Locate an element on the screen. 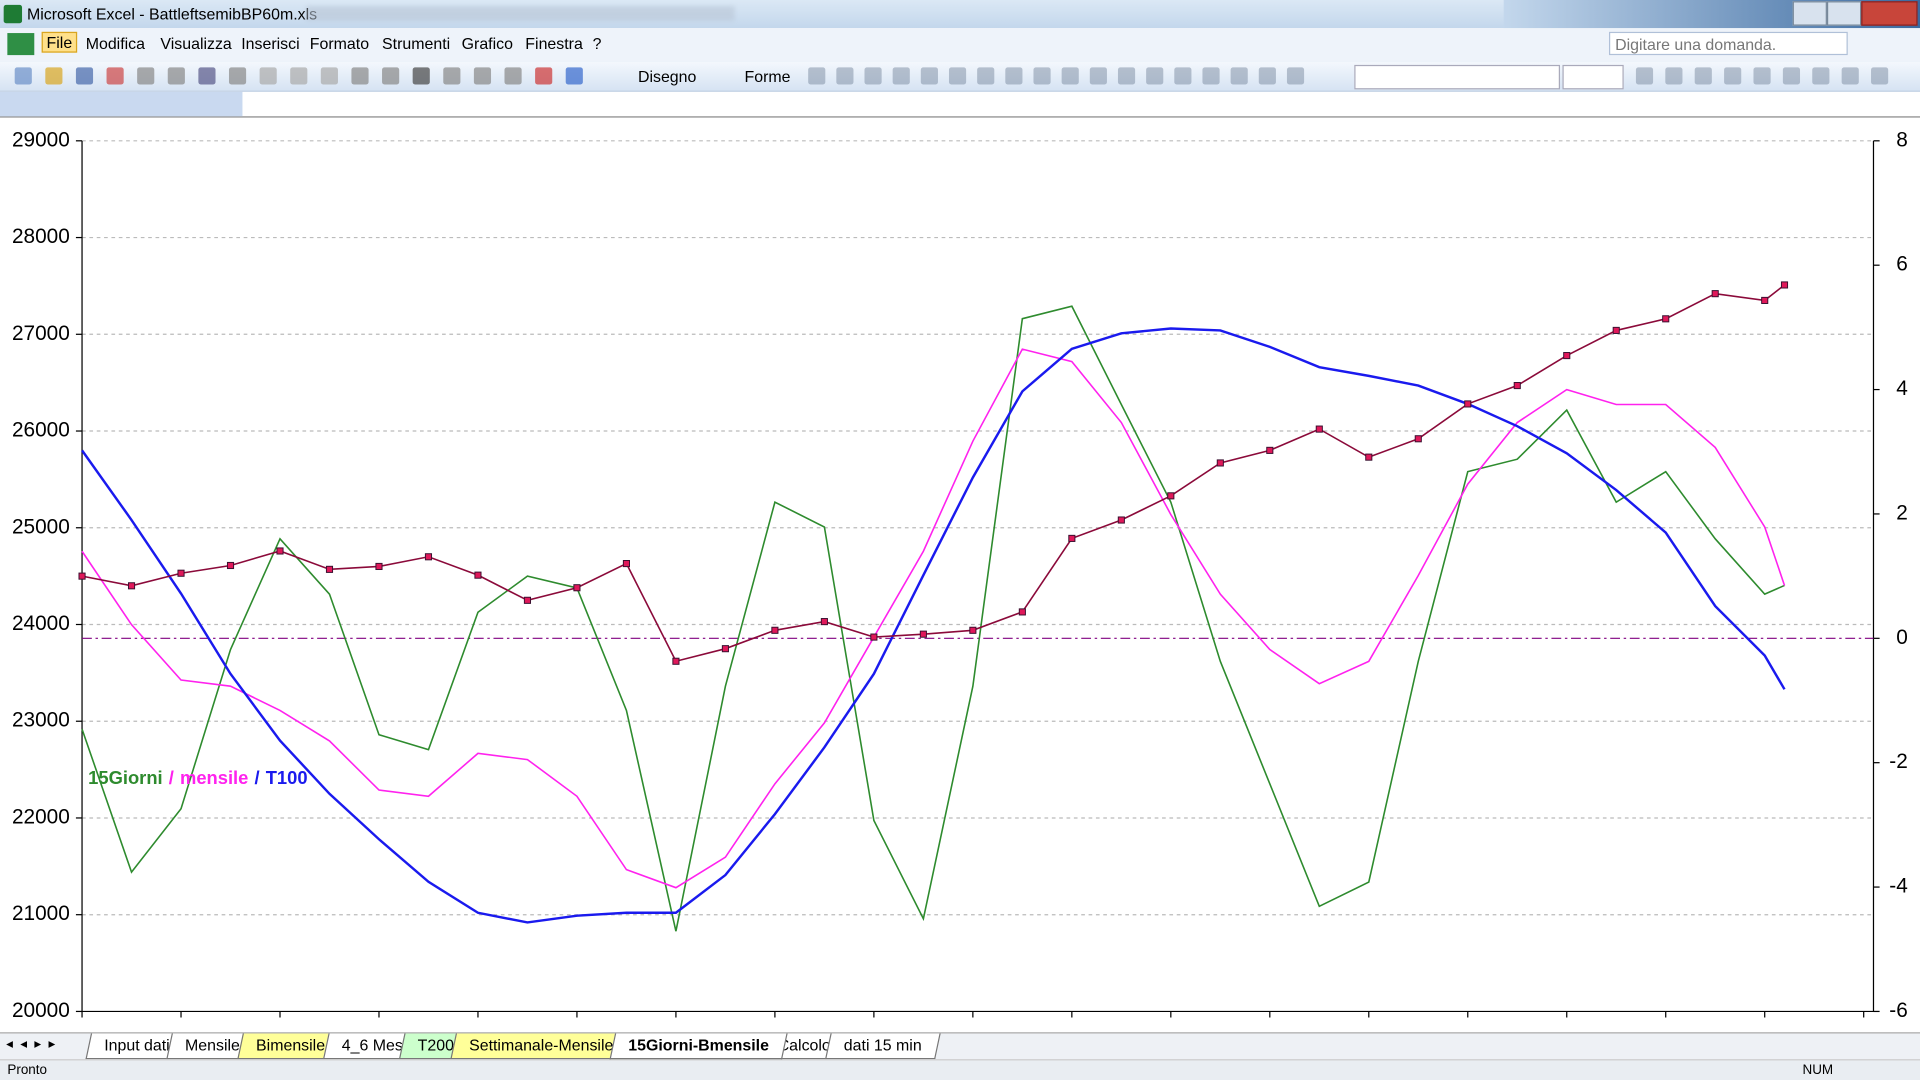 The width and height of the screenshot is (1920, 1080). tab-scroll-buttons: ◂◂▸▸ is located at coordinates (34, 1044).